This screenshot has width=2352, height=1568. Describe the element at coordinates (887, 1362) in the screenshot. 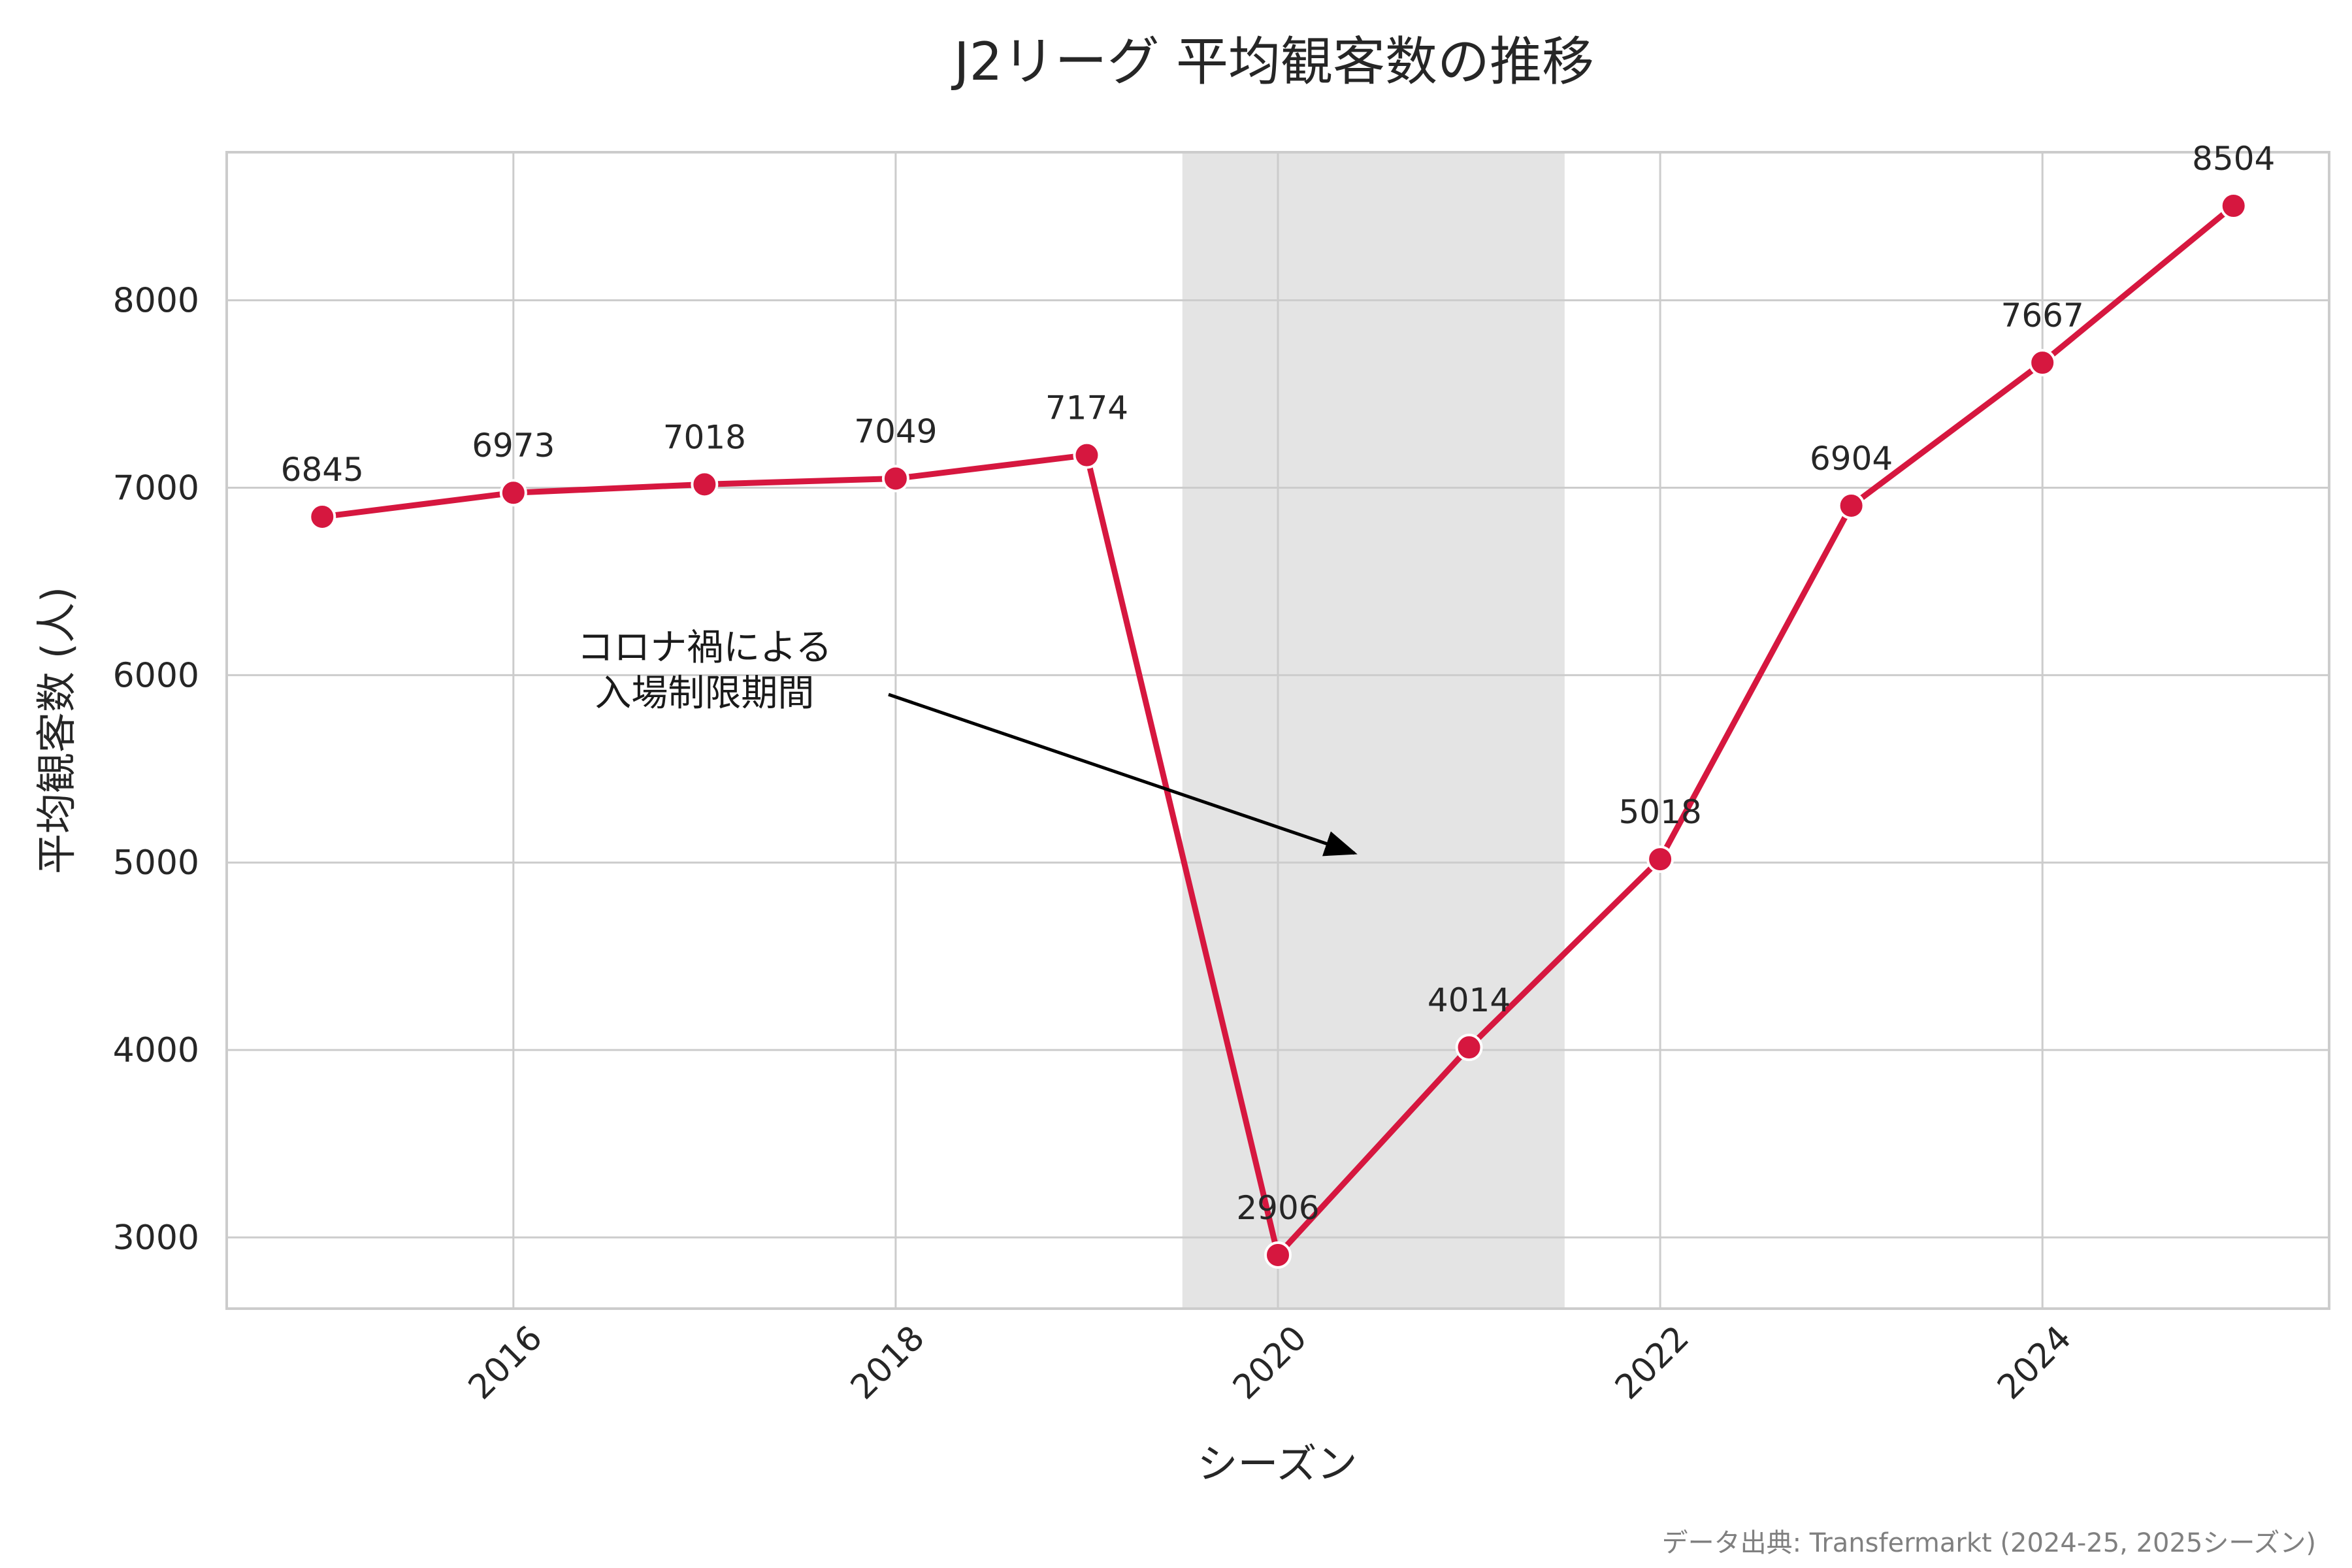

I see `x-tick-label: 2018` at that location.